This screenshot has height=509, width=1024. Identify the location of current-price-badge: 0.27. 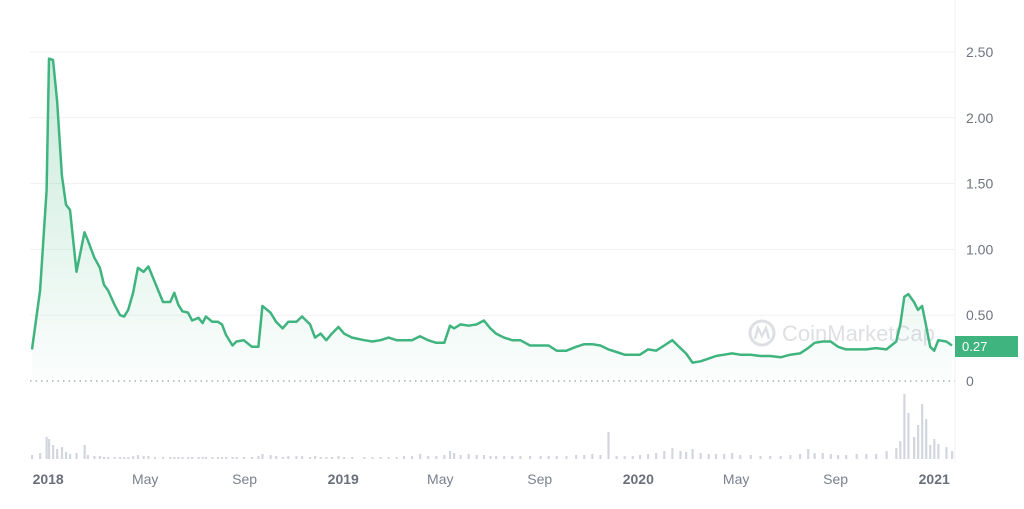
(986, 346).